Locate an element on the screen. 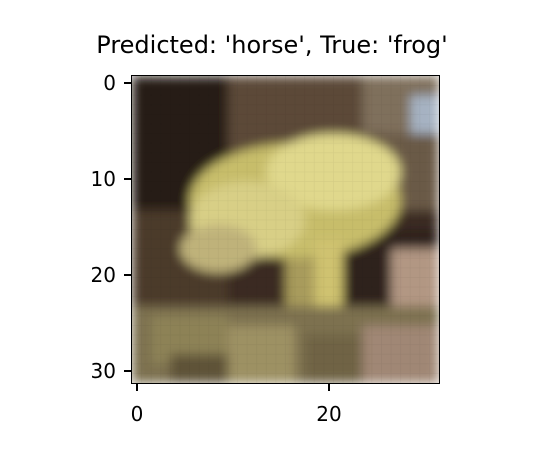  x-tick-label-20: 20 is located at coordinates (329, 414).